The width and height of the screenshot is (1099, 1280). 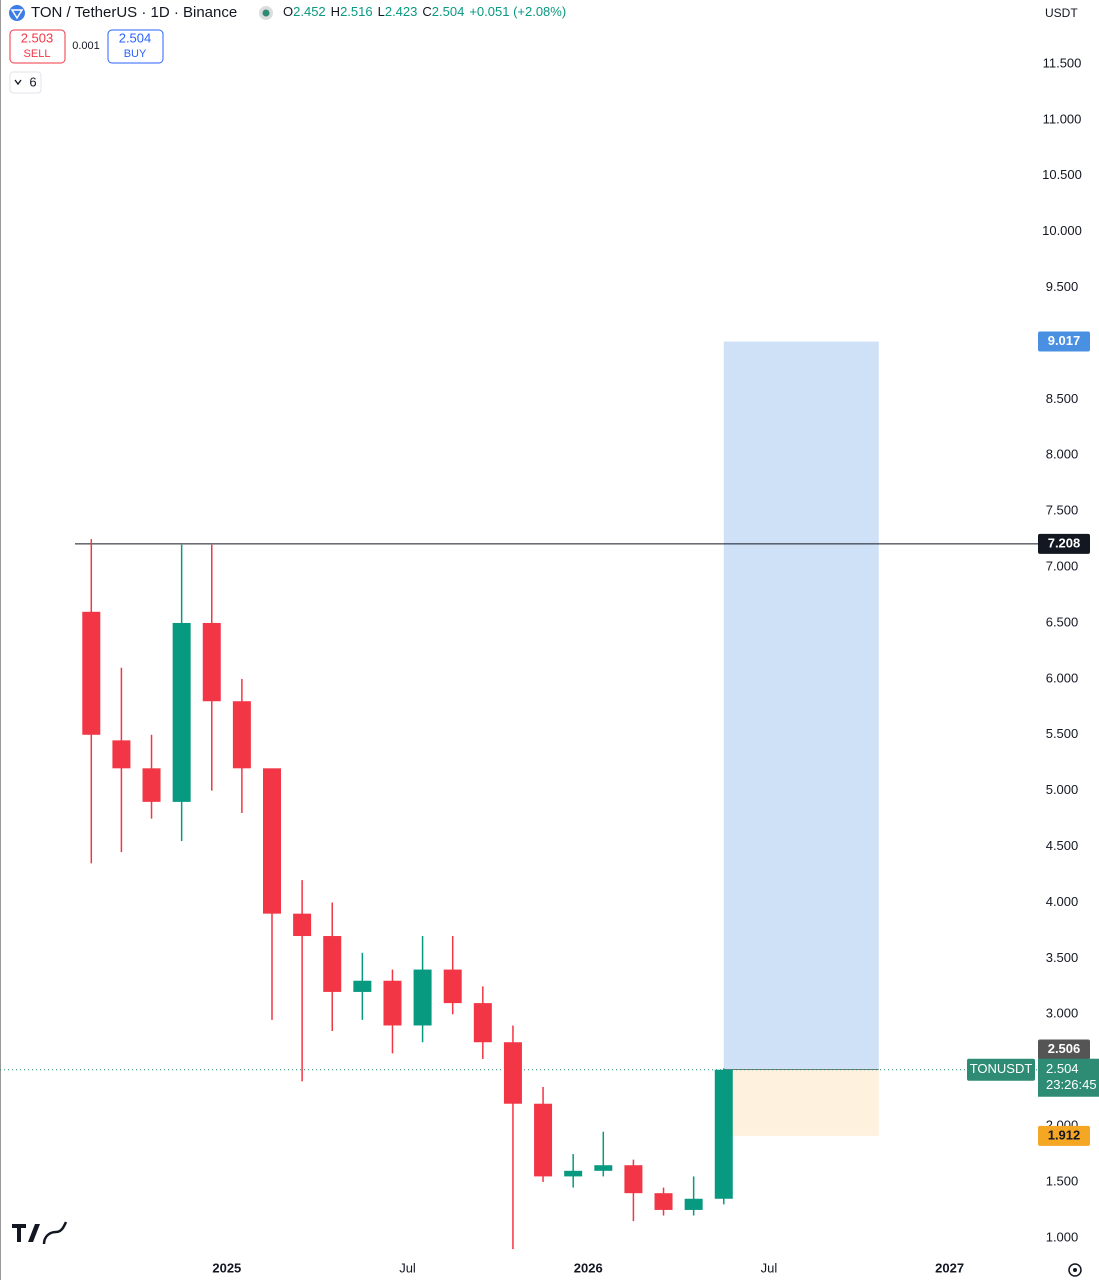 I want to click on y-tick-label: 1.500, so click(x=1062, y=1180).